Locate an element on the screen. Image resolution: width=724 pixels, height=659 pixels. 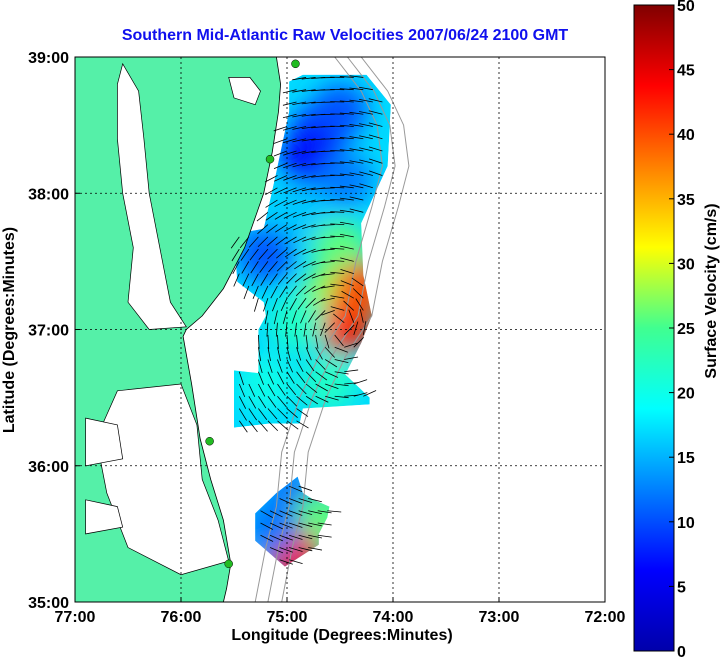
colorbar-tick-label: 30 is located at coordinates (686, 264).